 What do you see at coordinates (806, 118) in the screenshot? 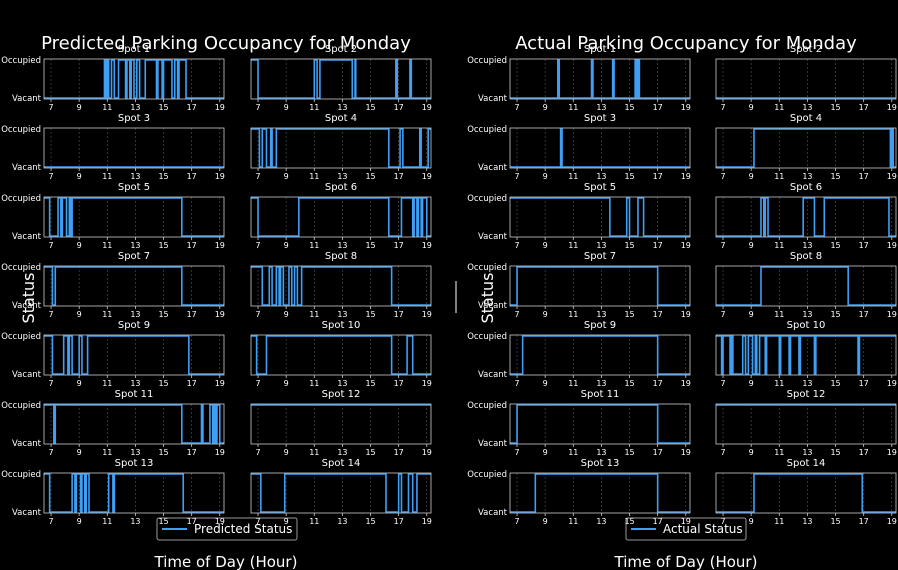
I see `subplot-title: Spot 4` at bounding box center [806, 118].